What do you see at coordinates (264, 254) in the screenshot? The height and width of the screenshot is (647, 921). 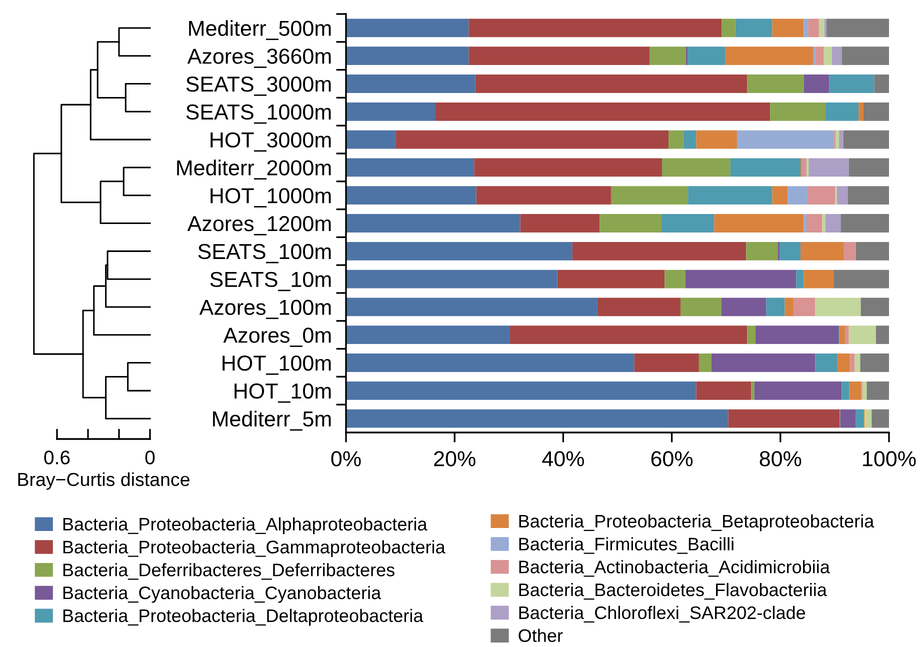 I see `y-tick-label: SEATS_100m` at bounding box center [264, 254].